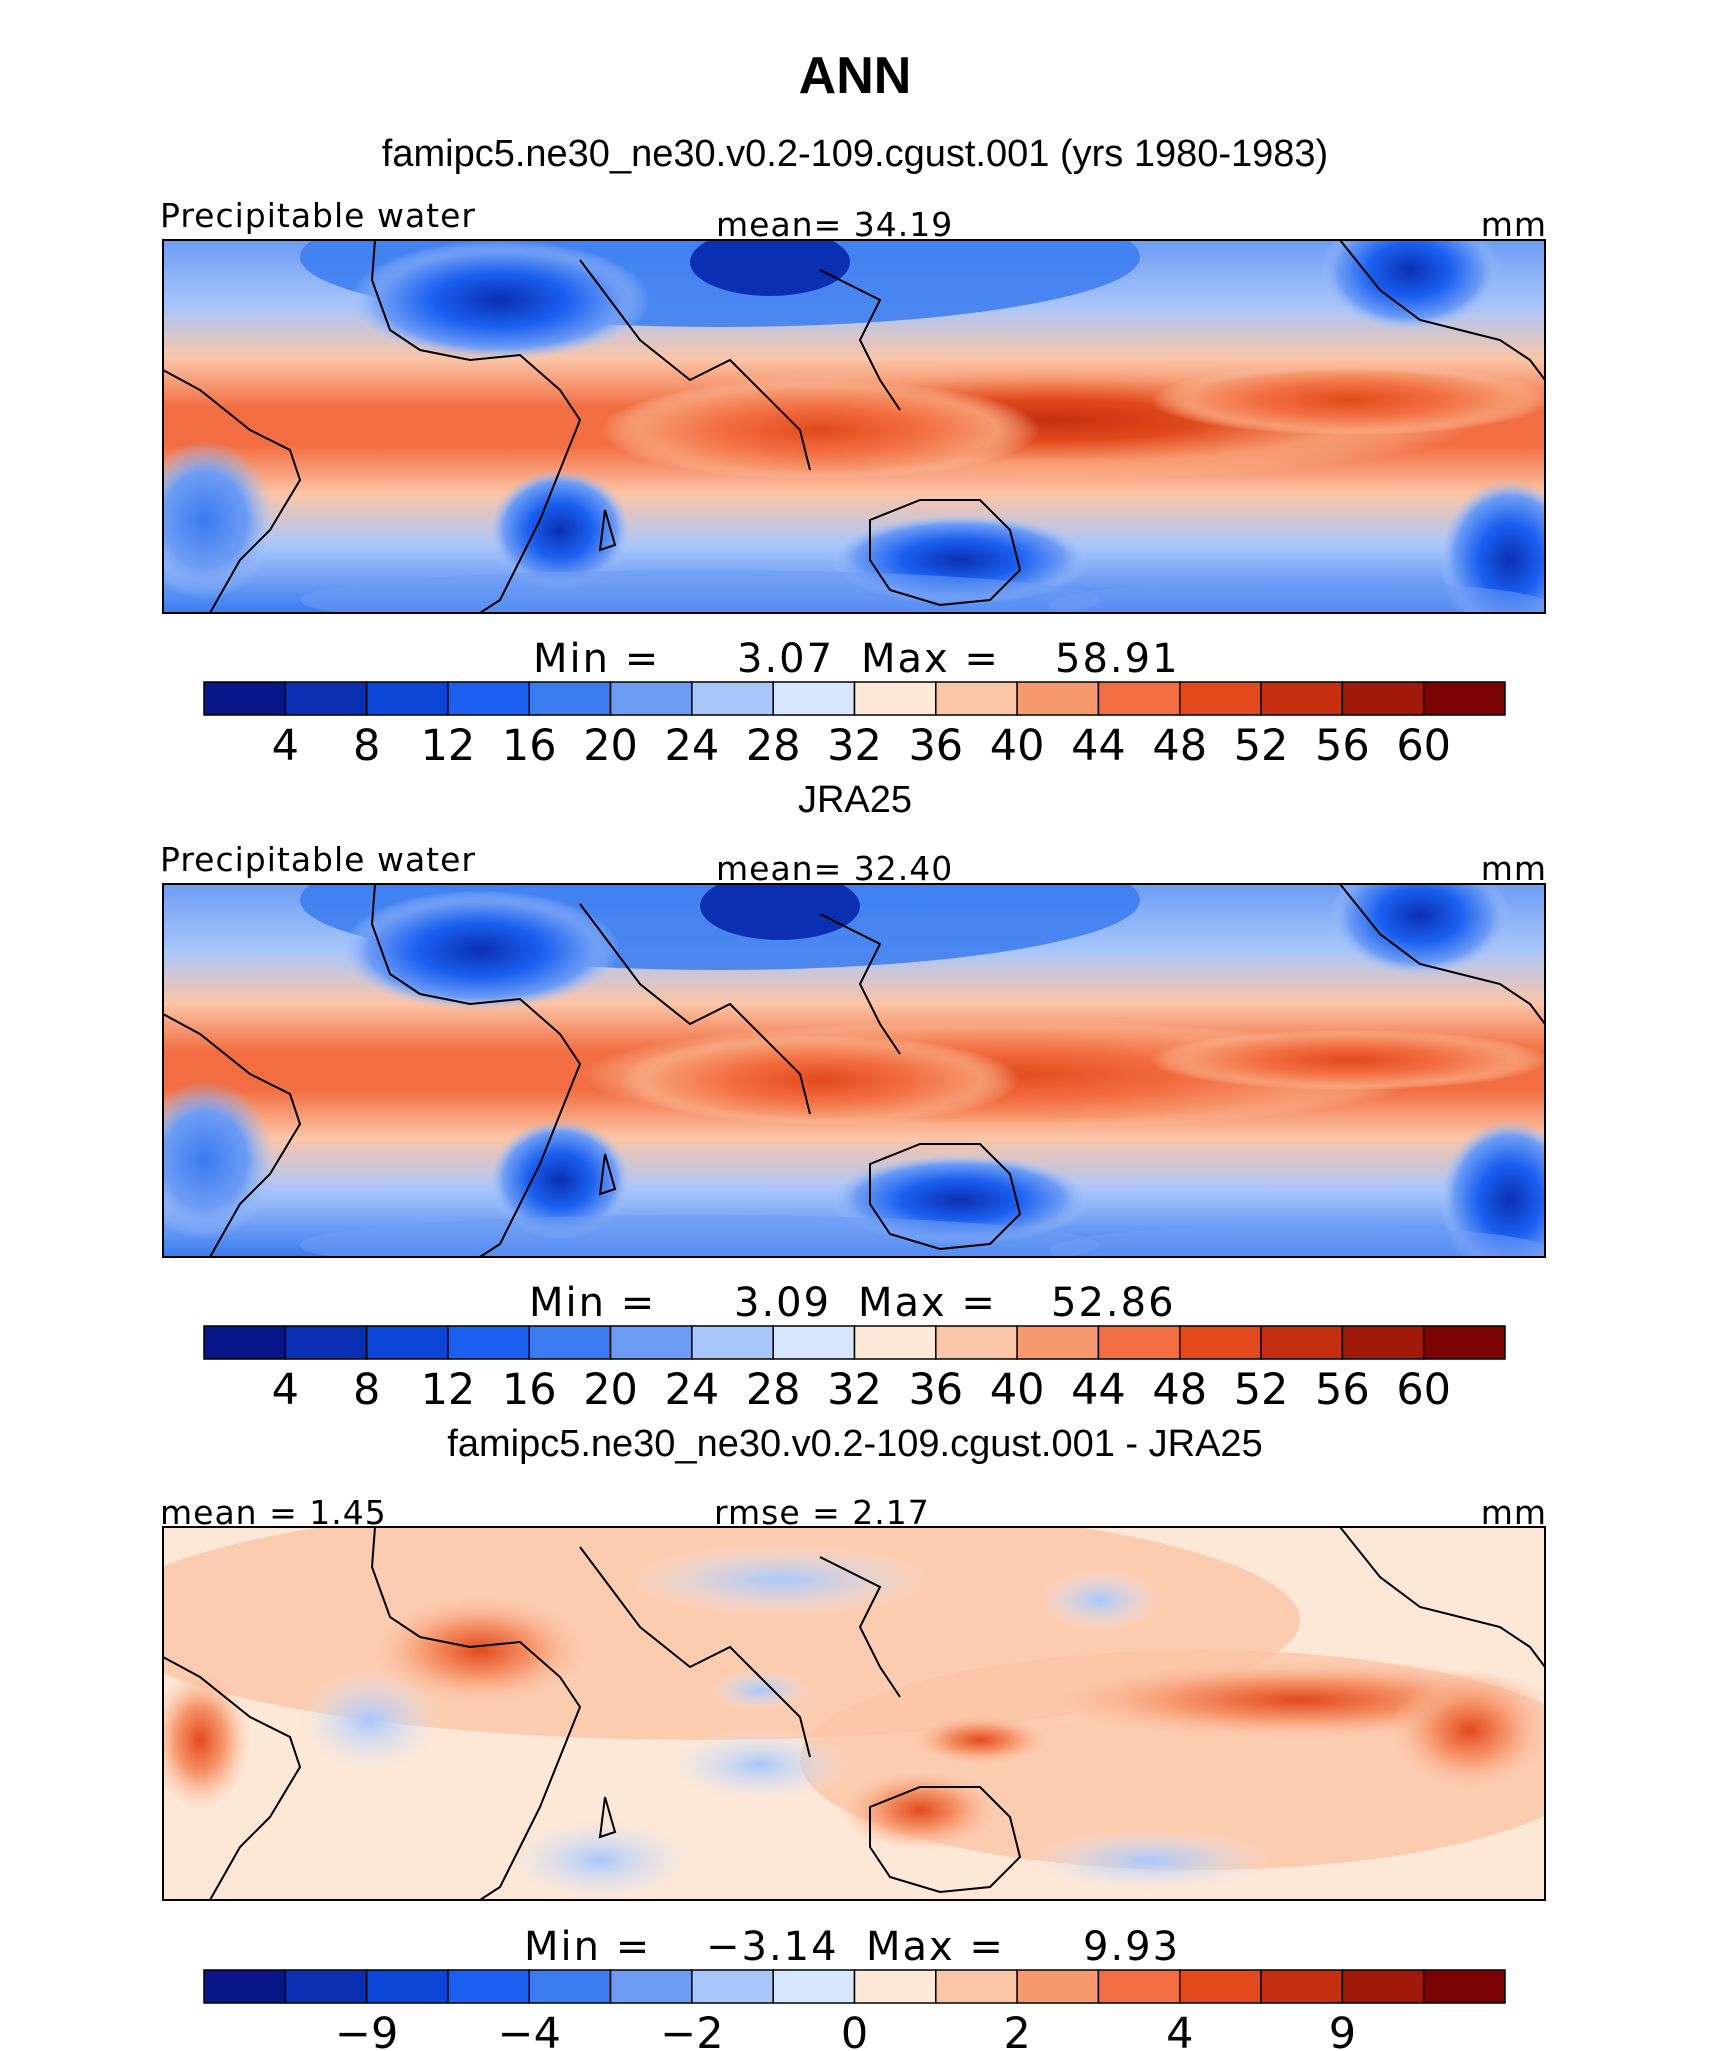 Image resolution: width=1710 pixels, height=2051 pixels. Describe the element at coordinates (691, 2030) in the screenshot. I see `colorbar-tick-label: −2` at that location.